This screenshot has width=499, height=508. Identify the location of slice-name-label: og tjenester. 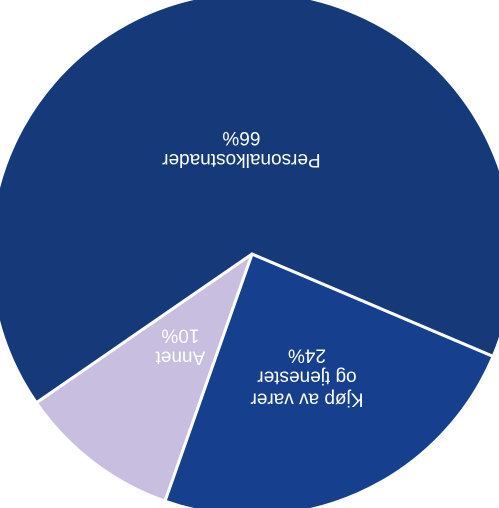
(307, 377).